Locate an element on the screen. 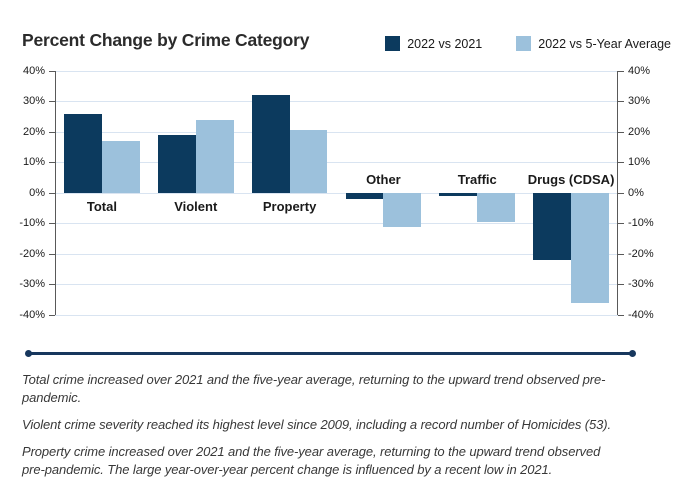 The width and height of the screenshot is (674, 489). bar-total-s1 is located at coordinates (120, 167).